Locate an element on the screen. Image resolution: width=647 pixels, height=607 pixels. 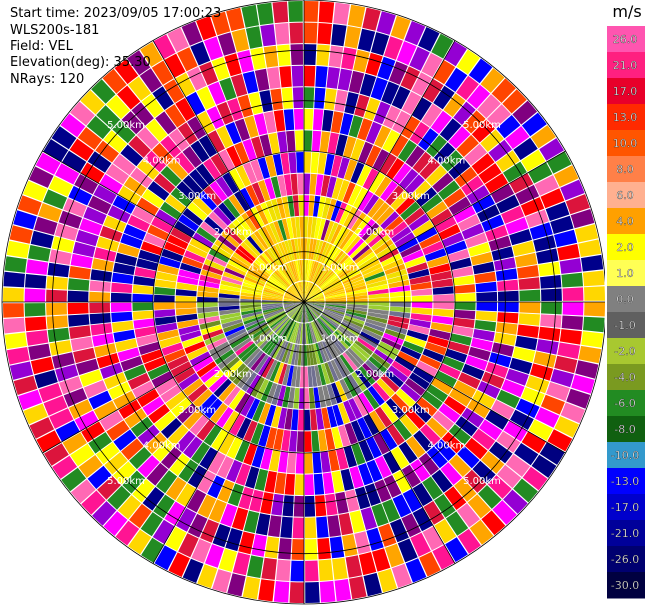
colorbar-swatch is located at coordinates (626, 169).